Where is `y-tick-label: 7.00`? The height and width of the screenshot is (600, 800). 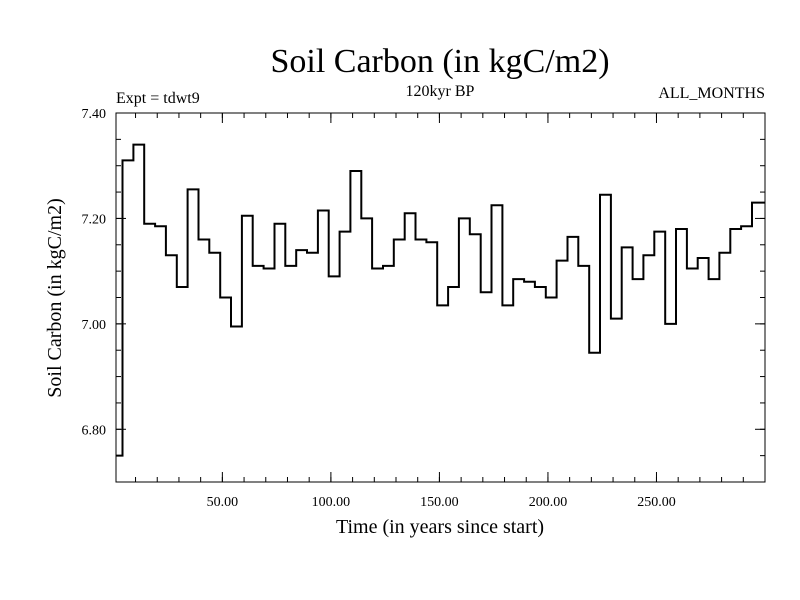
y-tick-label: 7.00 is located at coordinates (94, 325).